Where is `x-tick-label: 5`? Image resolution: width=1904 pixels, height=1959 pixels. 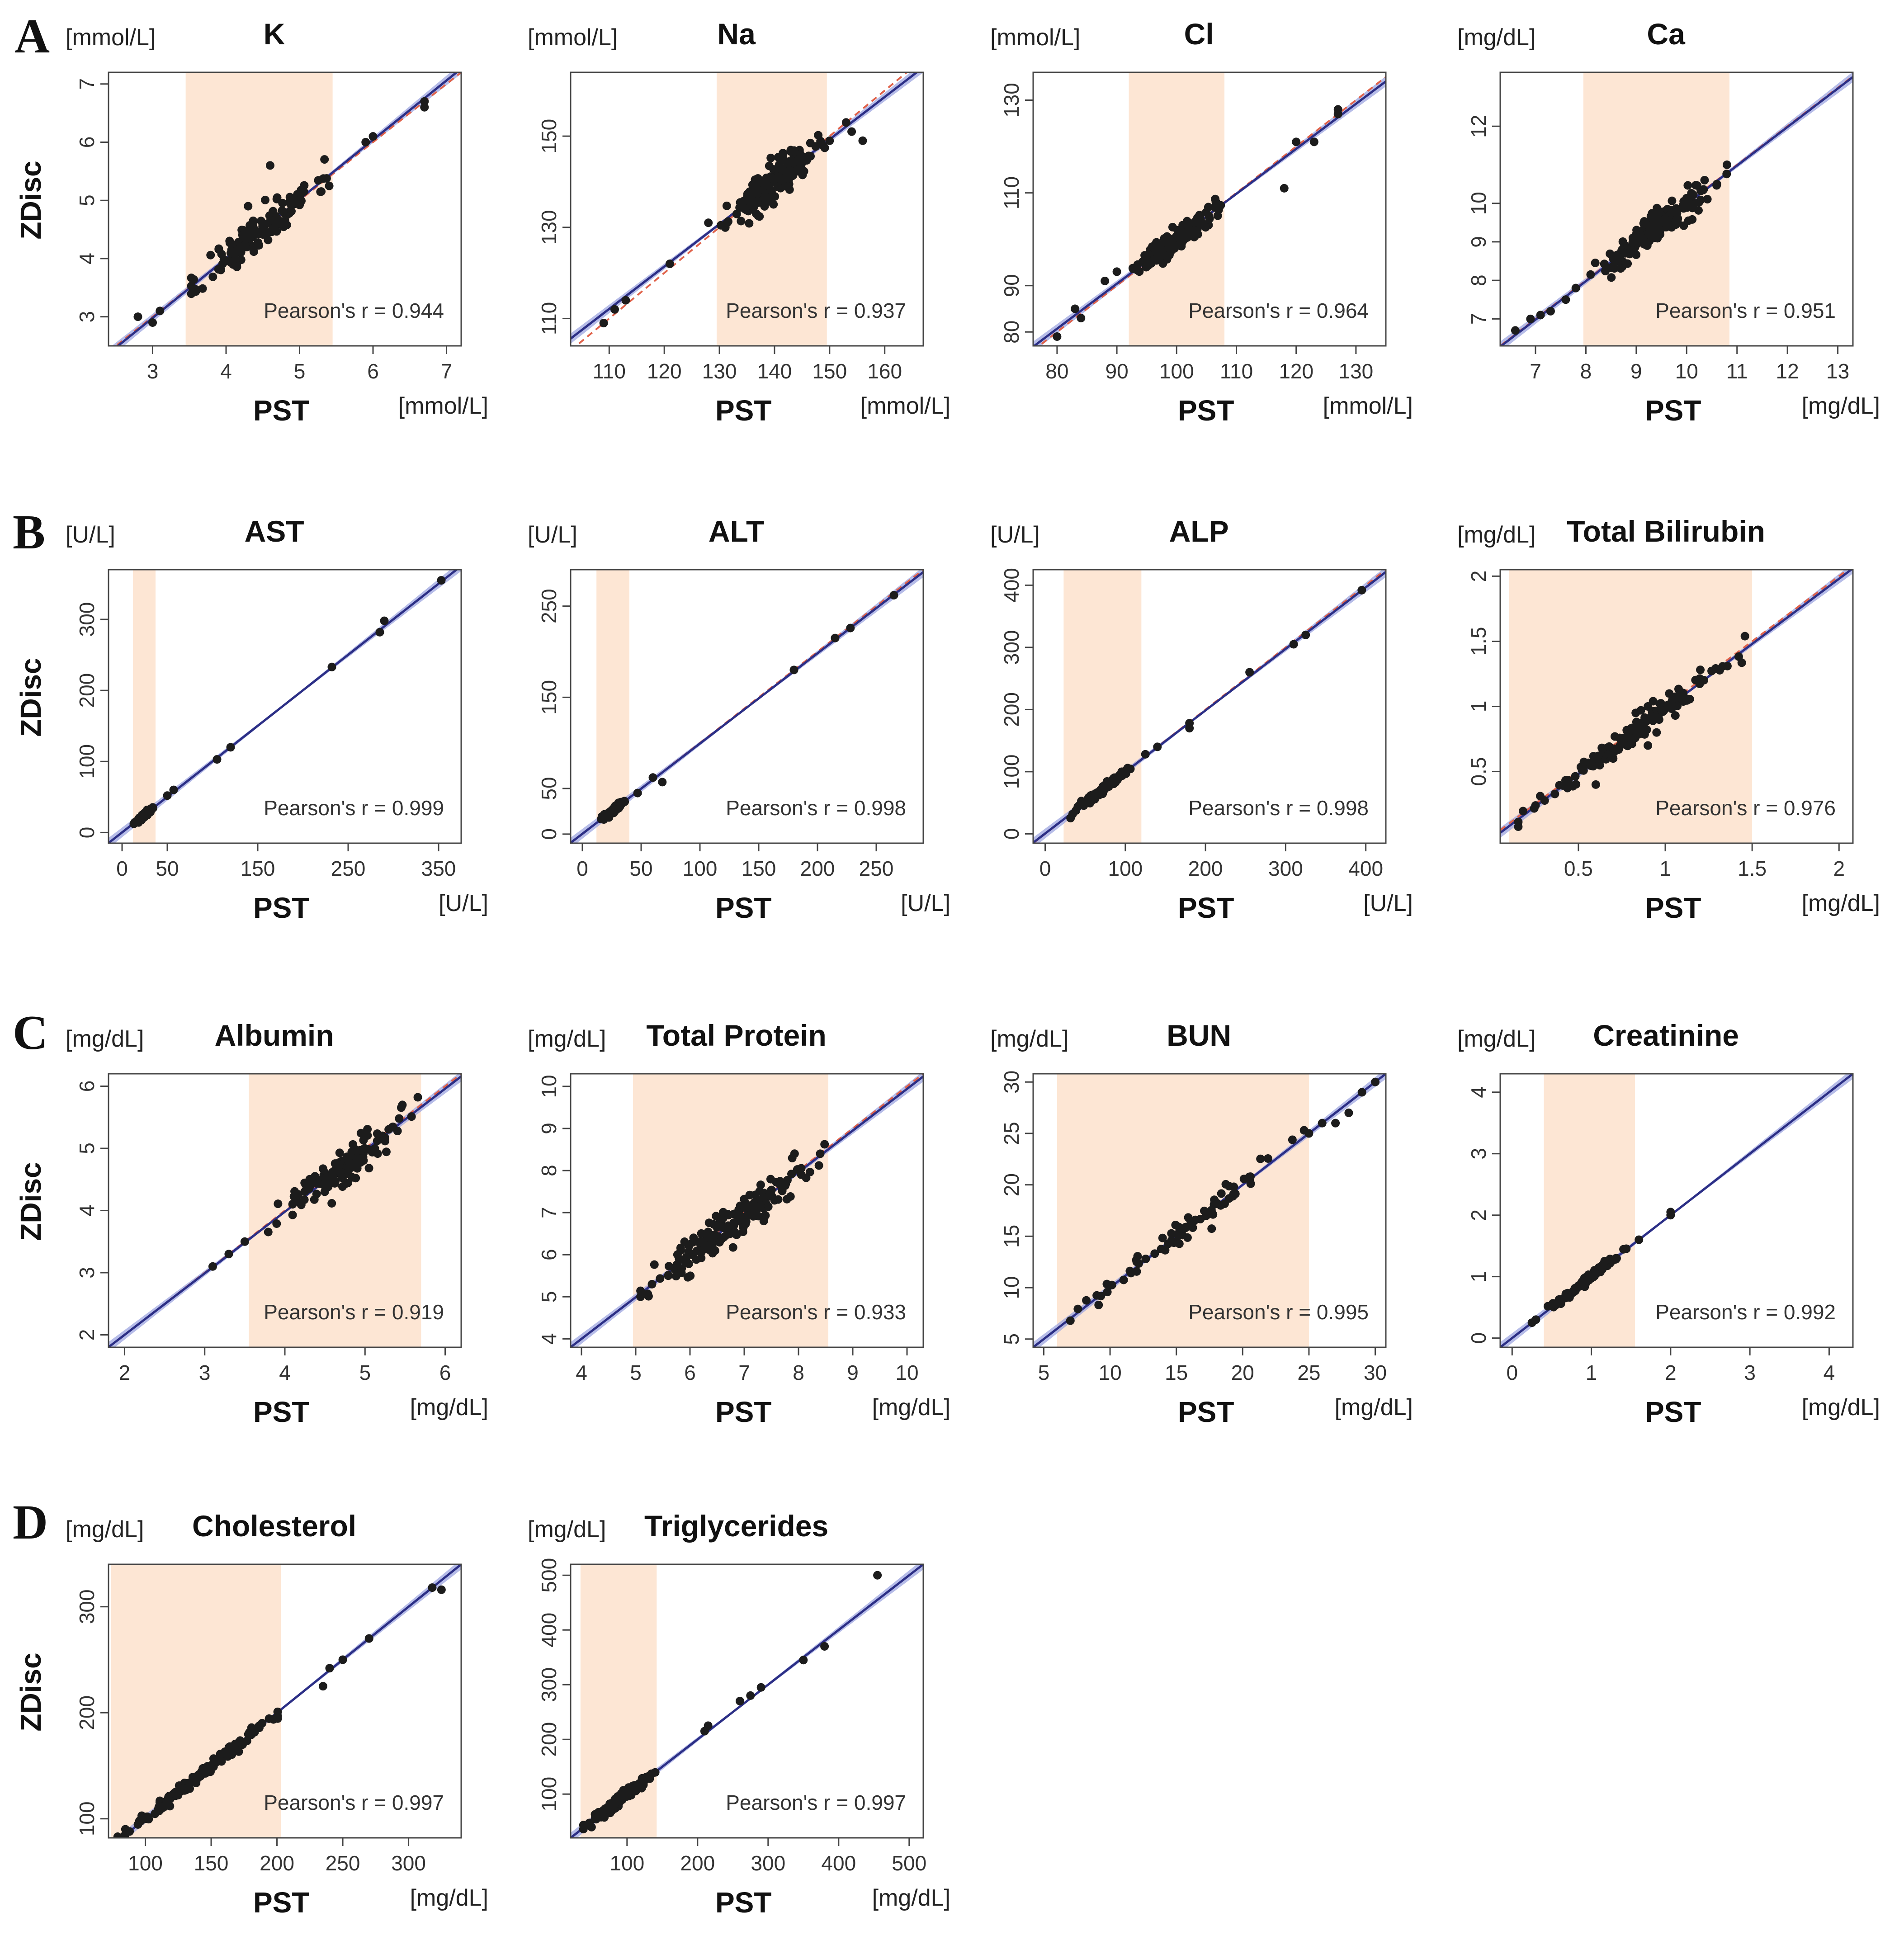 x-tick-label: 5 is located at coordinates (1044, 1372).